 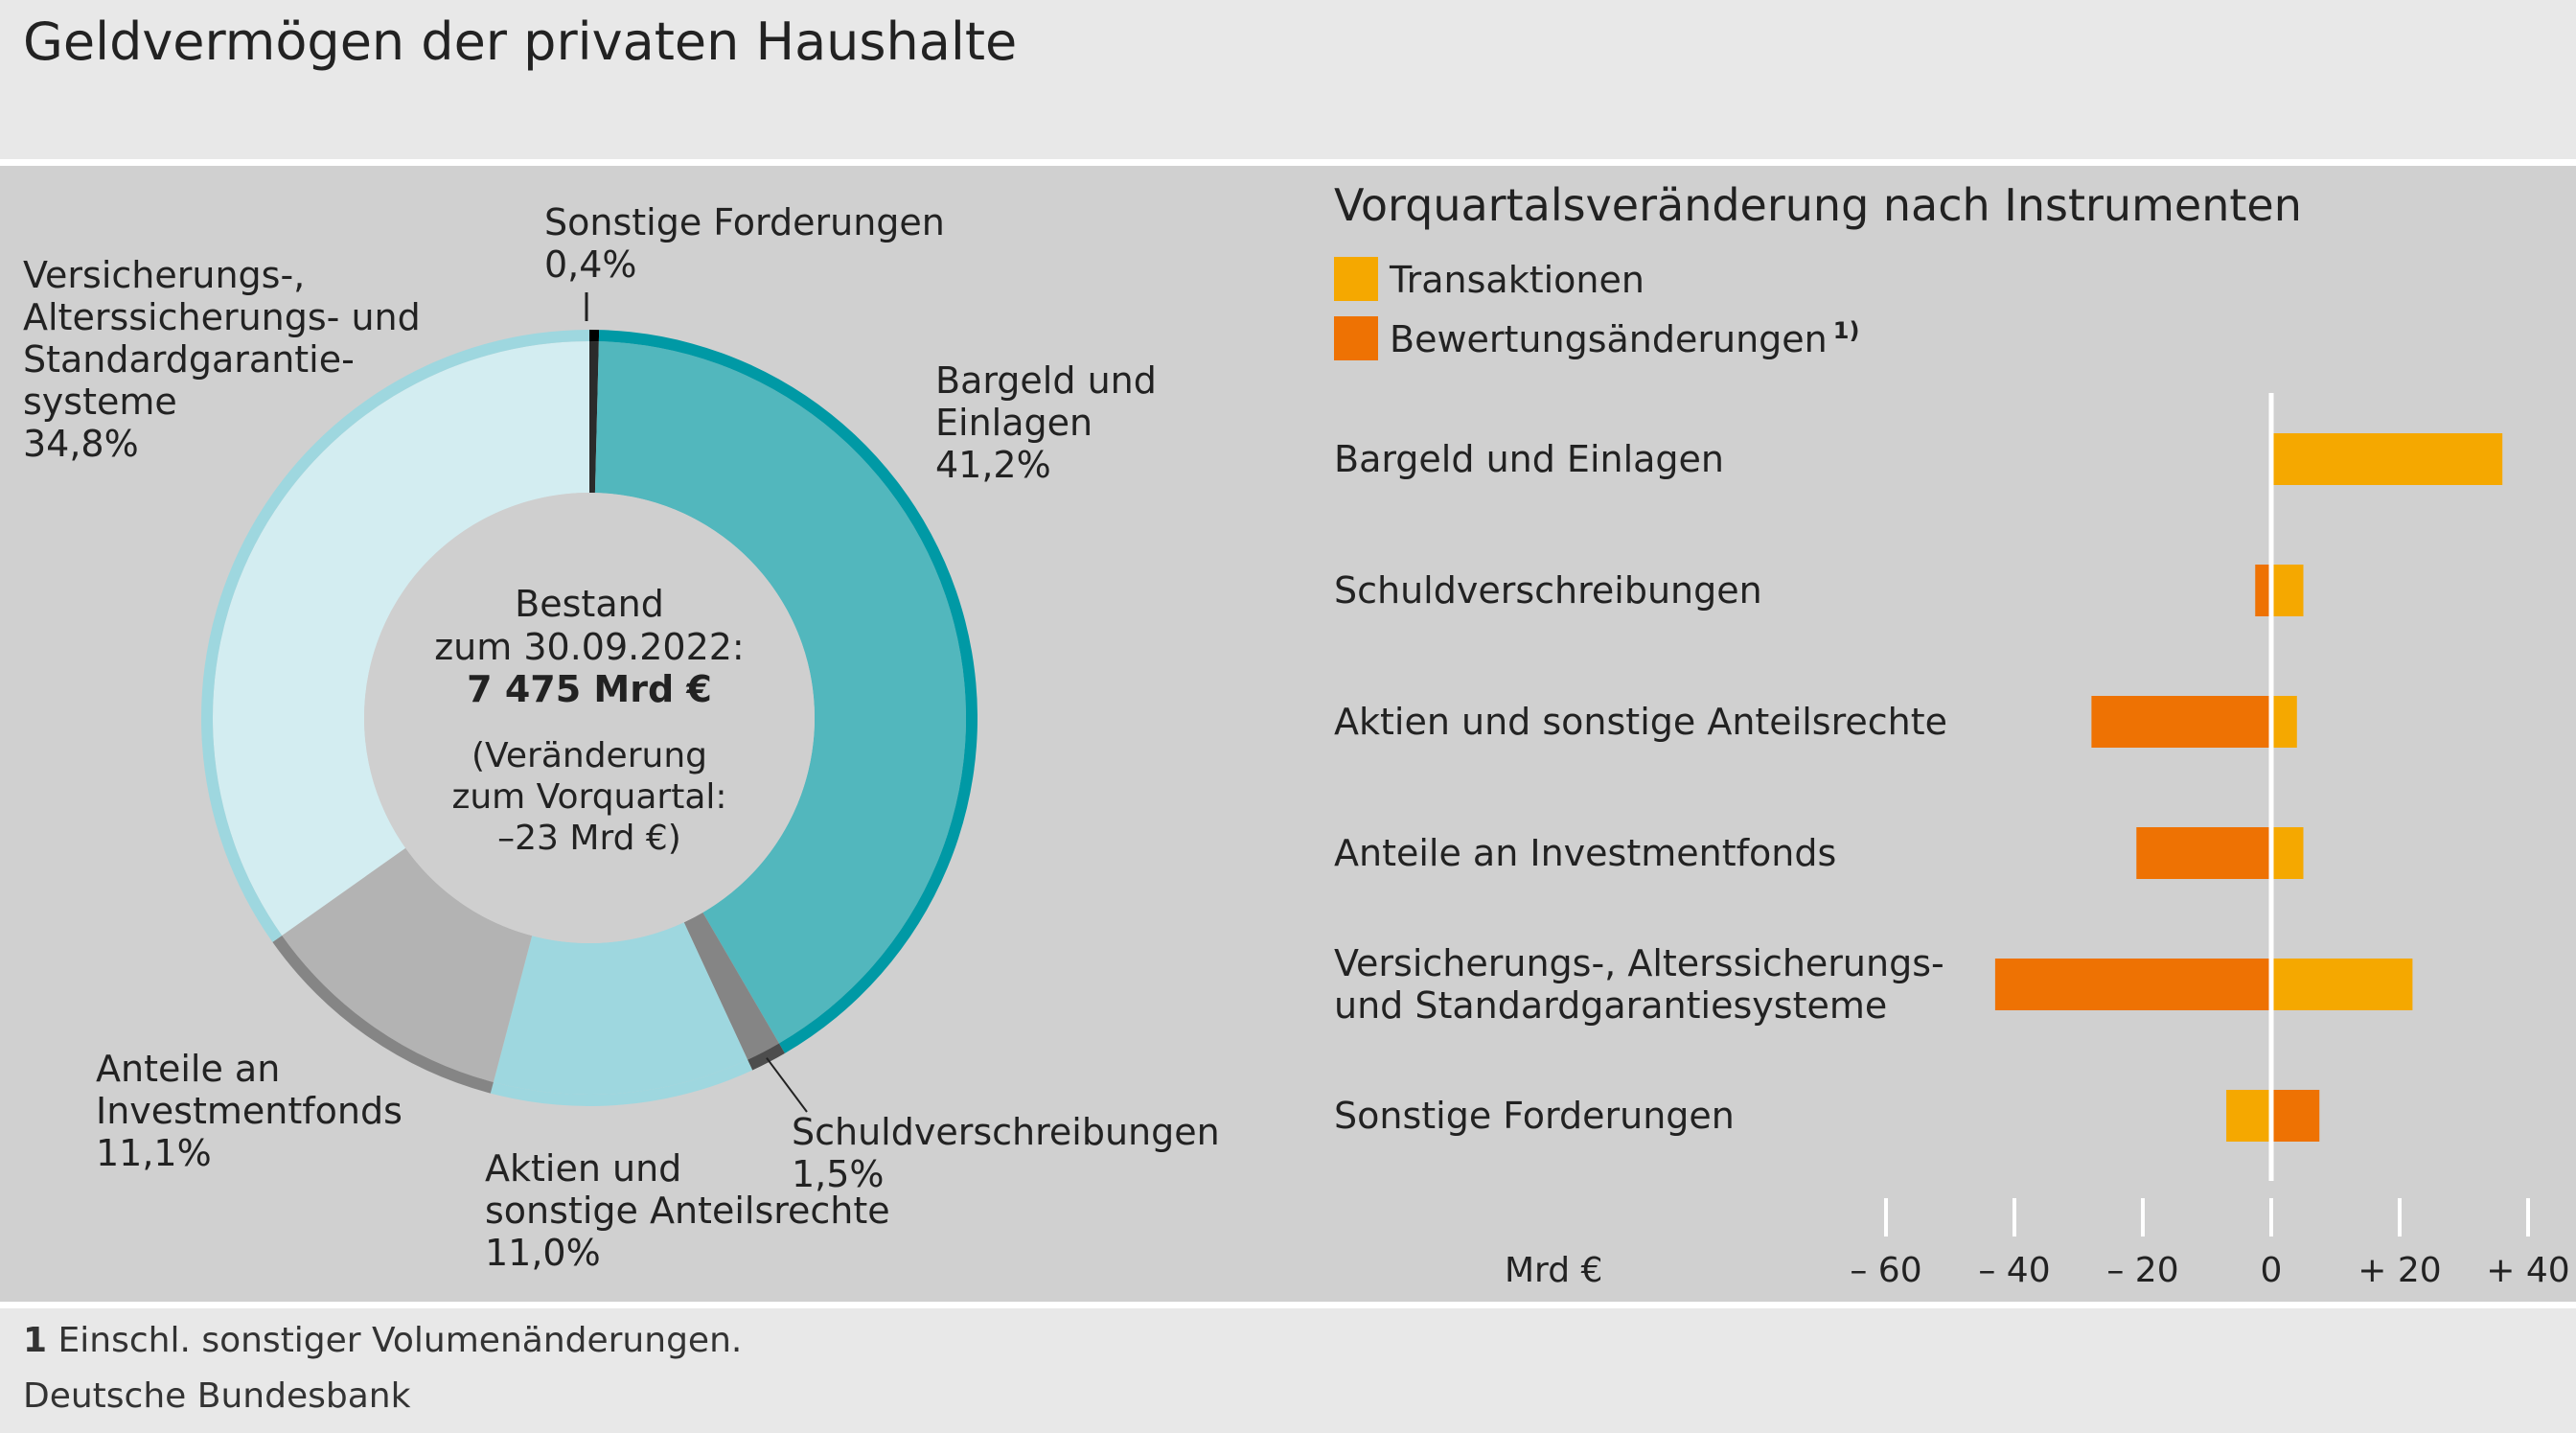 What do you see at coordinates (589, 839) in the screenshot?
I see `center-label-line6: –23 Mrd €)` at bounding box center [589, 839].